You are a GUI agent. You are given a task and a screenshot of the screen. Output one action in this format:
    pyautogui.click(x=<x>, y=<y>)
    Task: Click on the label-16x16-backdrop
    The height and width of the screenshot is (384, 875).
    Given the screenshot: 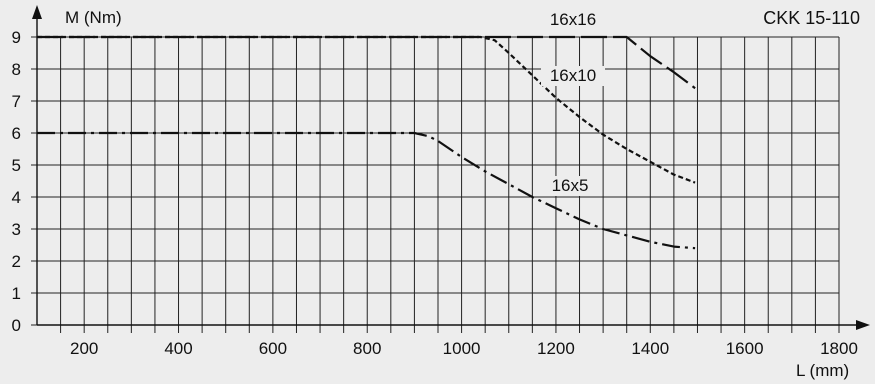 What is the action you would take?
    pyautogui.click(x=573, y=20)
    